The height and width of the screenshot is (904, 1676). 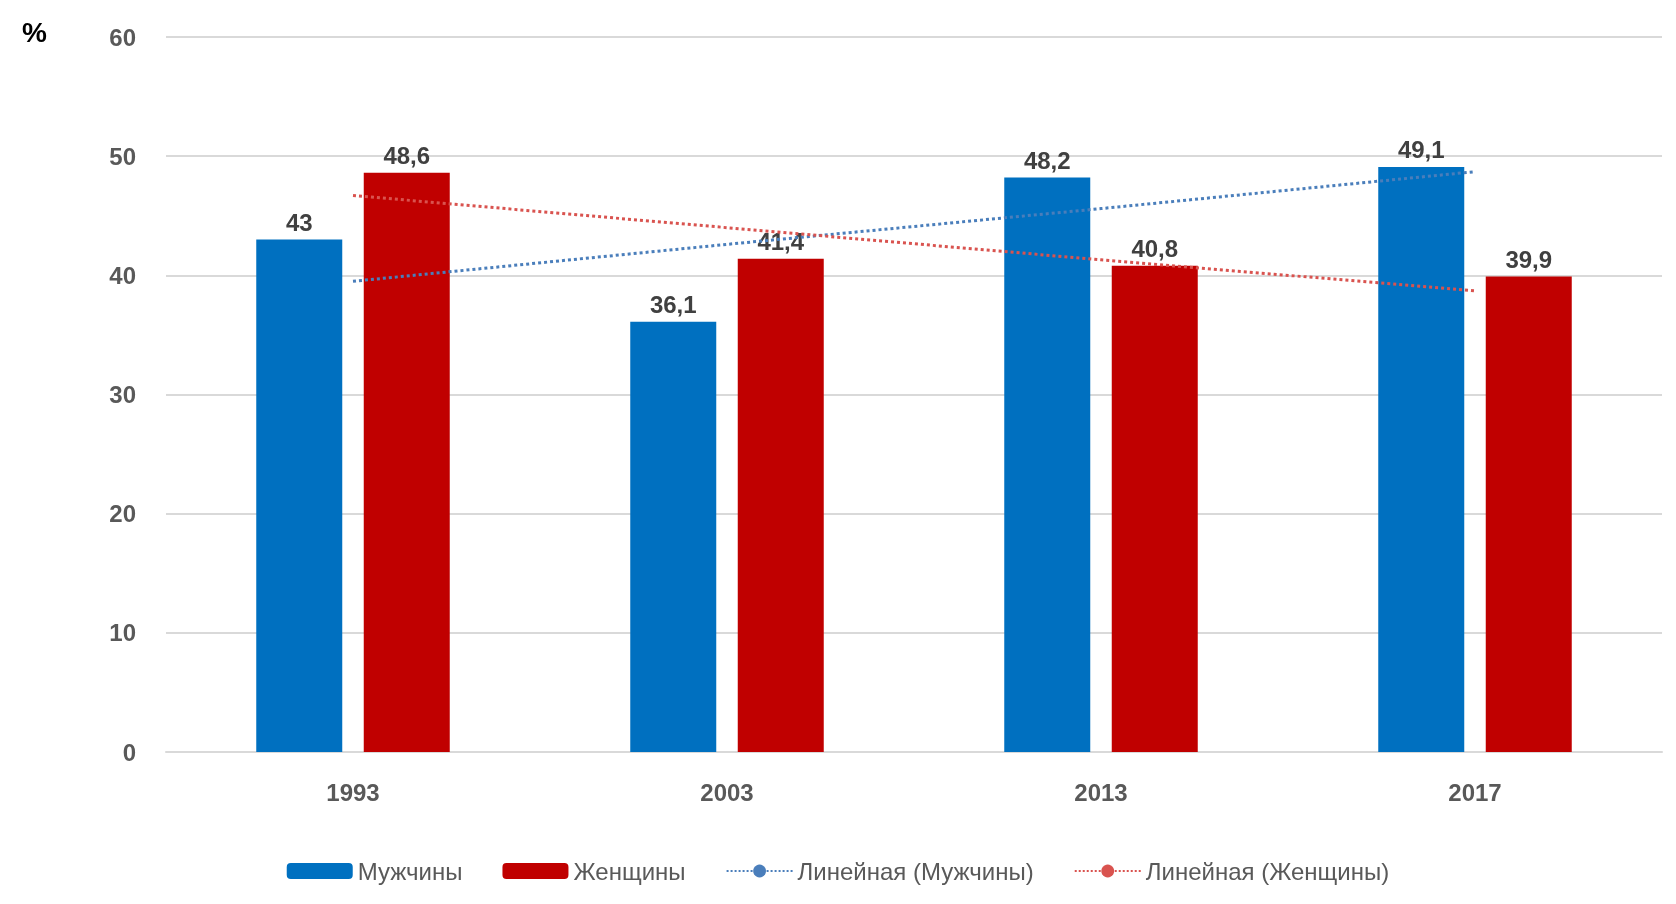 I want to click on legend-label: Женщины, so click(x=629, y=871).